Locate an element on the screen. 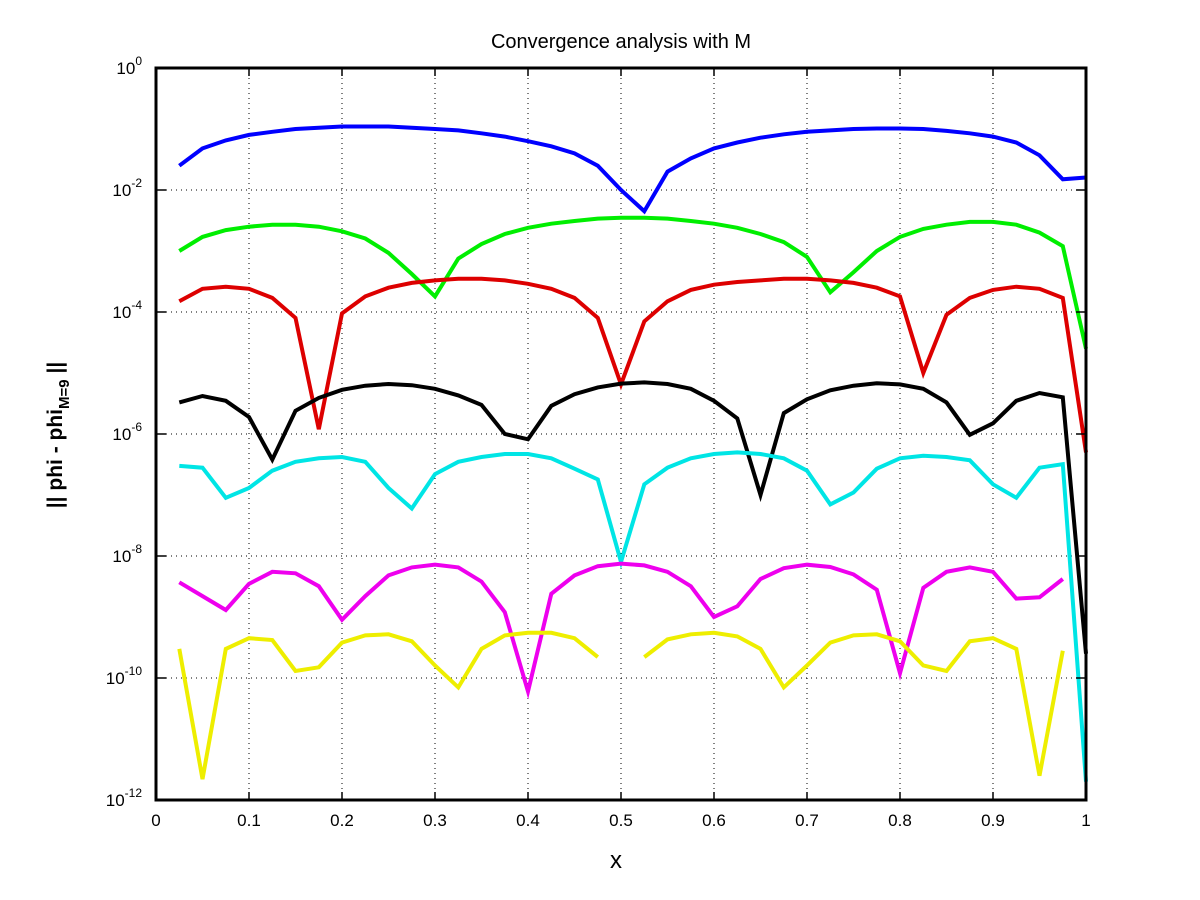 The width and height of the screenshot is (1200, 900). y-tick-label: 10⁻⁶ is located at coordinates (127, 432).